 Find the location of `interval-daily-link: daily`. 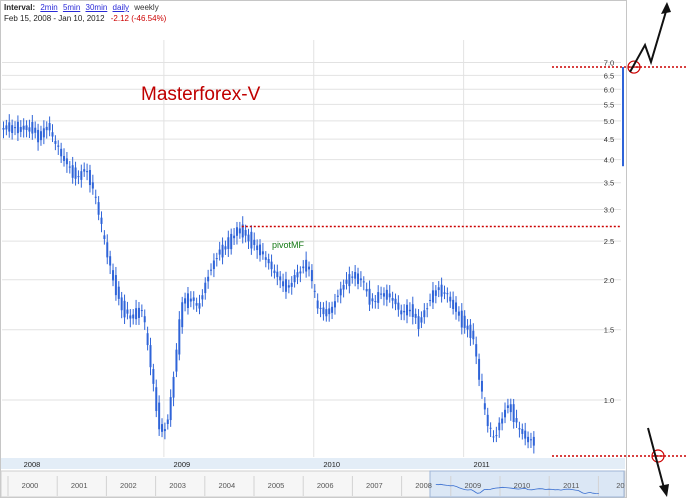

interval-daily-link: daily is located at coordinates (120, 7).